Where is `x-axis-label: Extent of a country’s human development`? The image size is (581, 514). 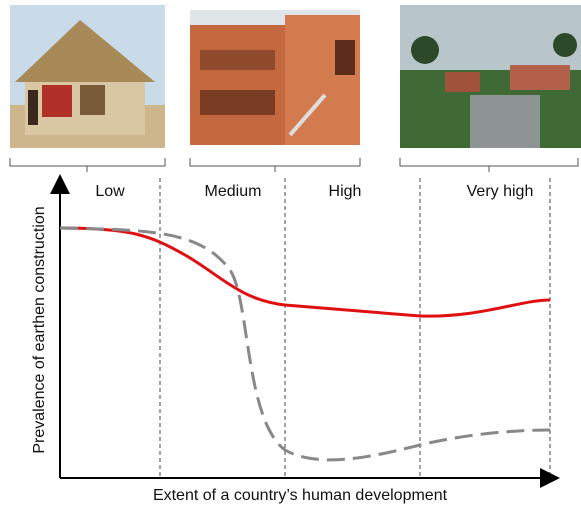
x-axis-label: Extent of a country’s human development is located at coordinates (300, 495).